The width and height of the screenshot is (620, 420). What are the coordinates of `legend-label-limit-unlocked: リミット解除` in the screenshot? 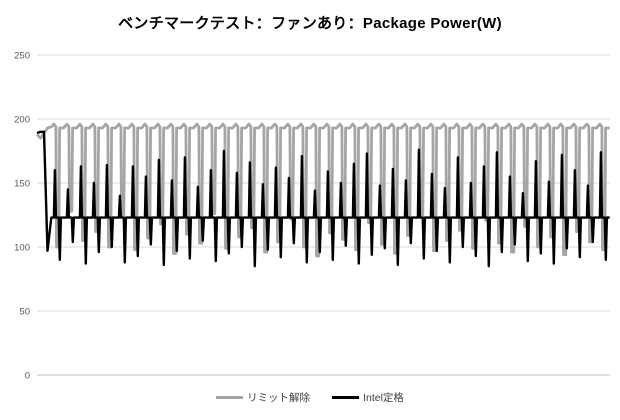 It's located at (279, 398).